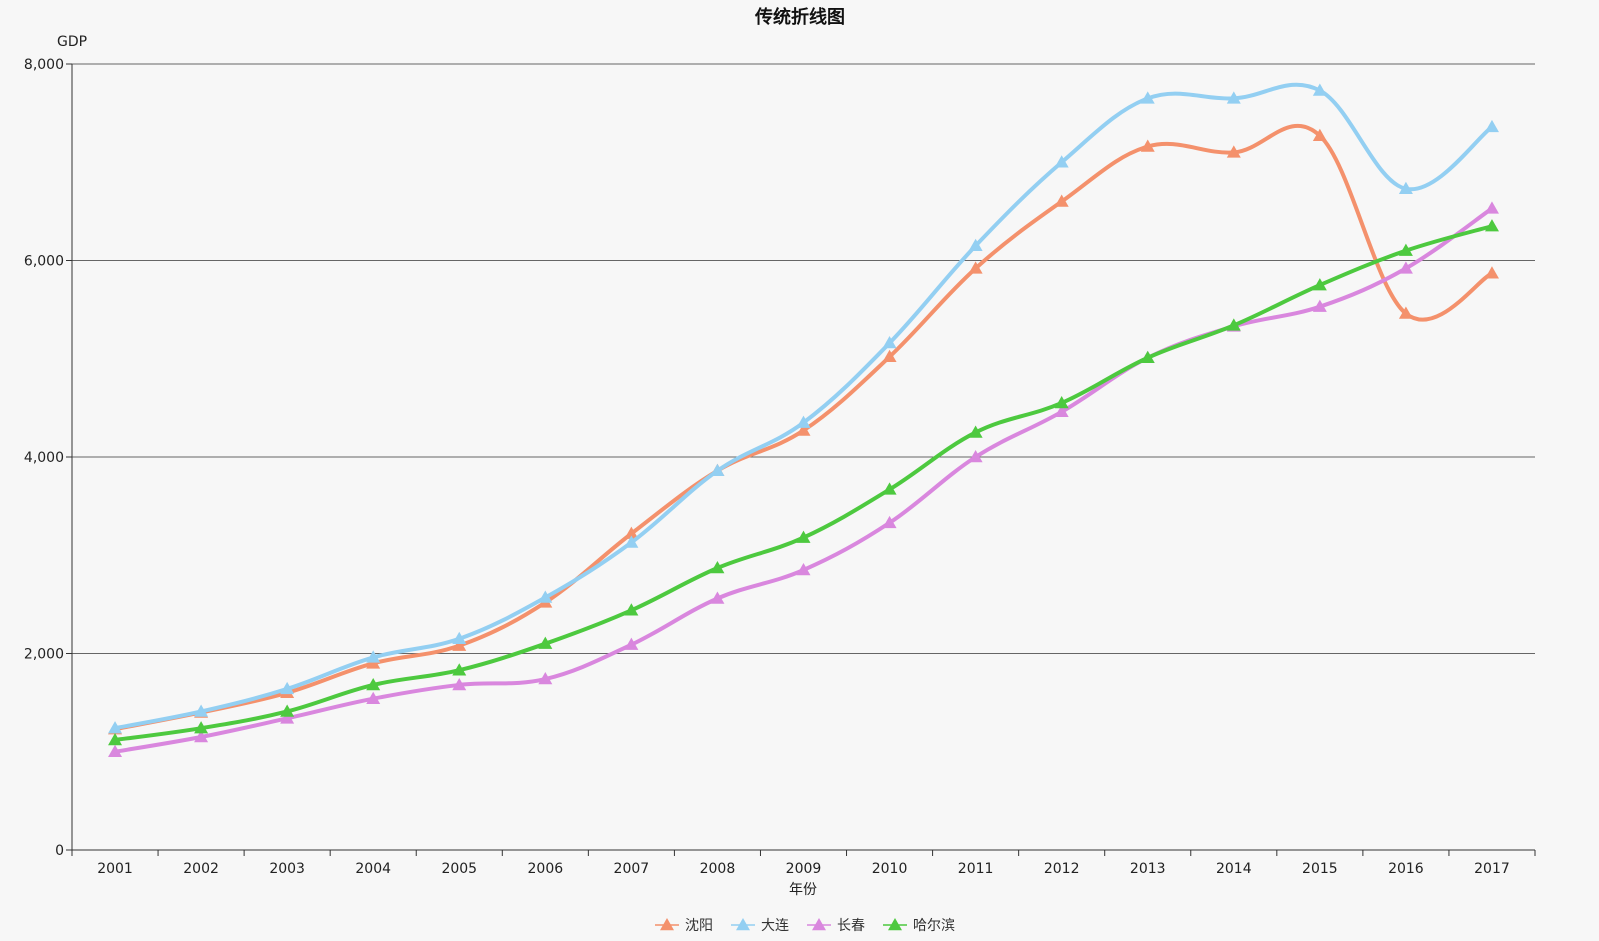  I want to click on legend-label: 哈尔滨, so click(934, 926).